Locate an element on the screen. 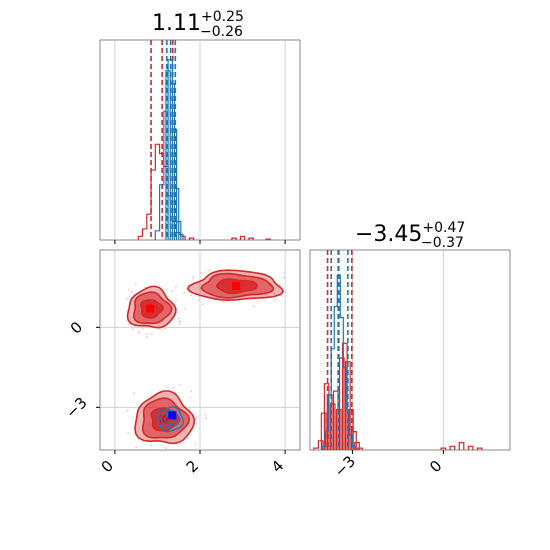 The image size is (550, 550). title-param-1: 1.11+0.25 is located at coordinates (198, 22).